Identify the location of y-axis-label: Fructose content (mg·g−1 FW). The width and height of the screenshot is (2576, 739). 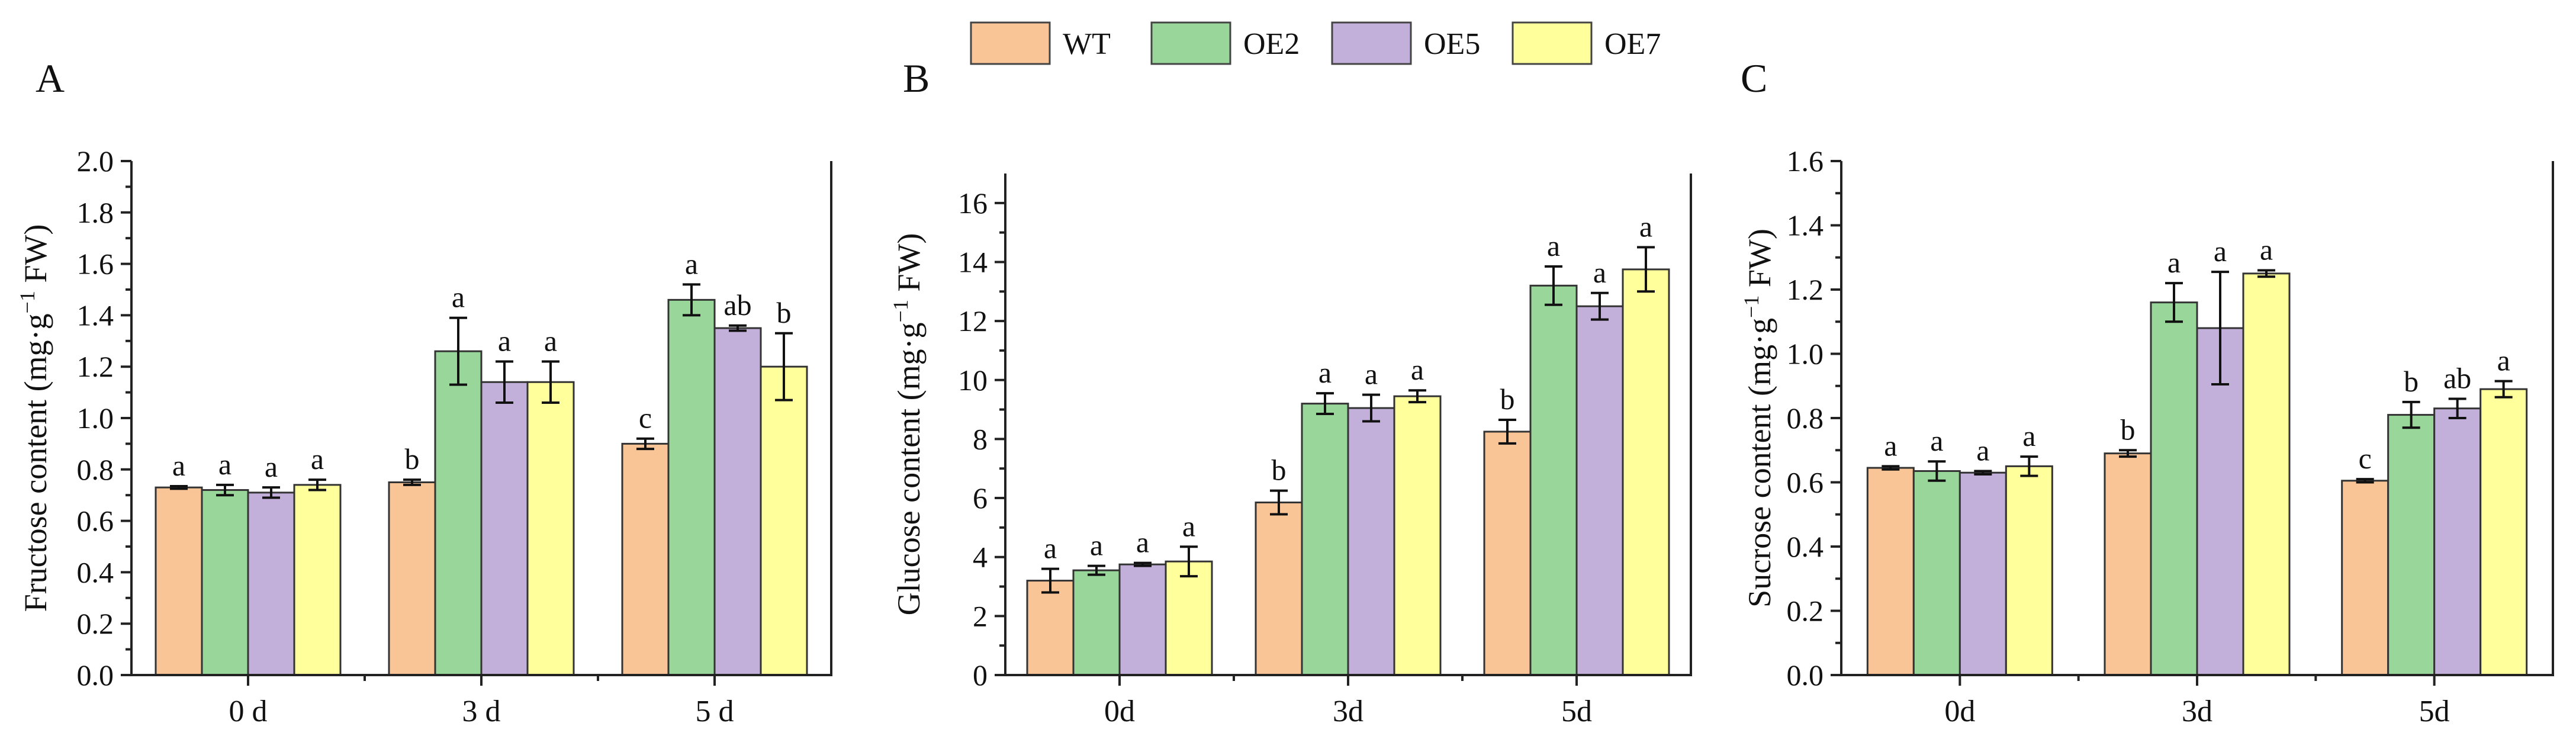
(34, 418).